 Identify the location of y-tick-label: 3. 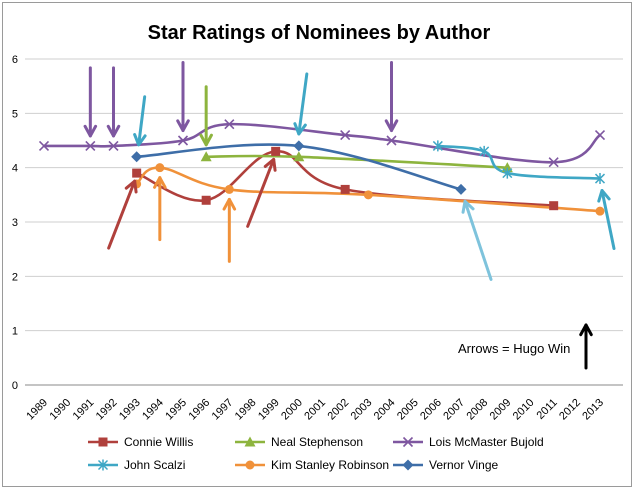
(15, 223).